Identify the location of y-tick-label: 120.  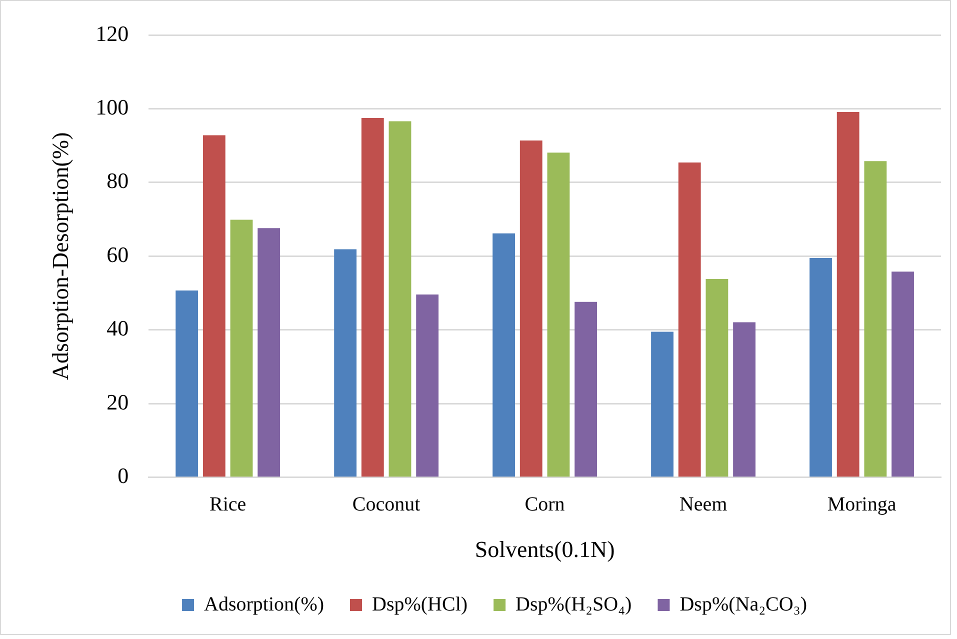
(112, 33).